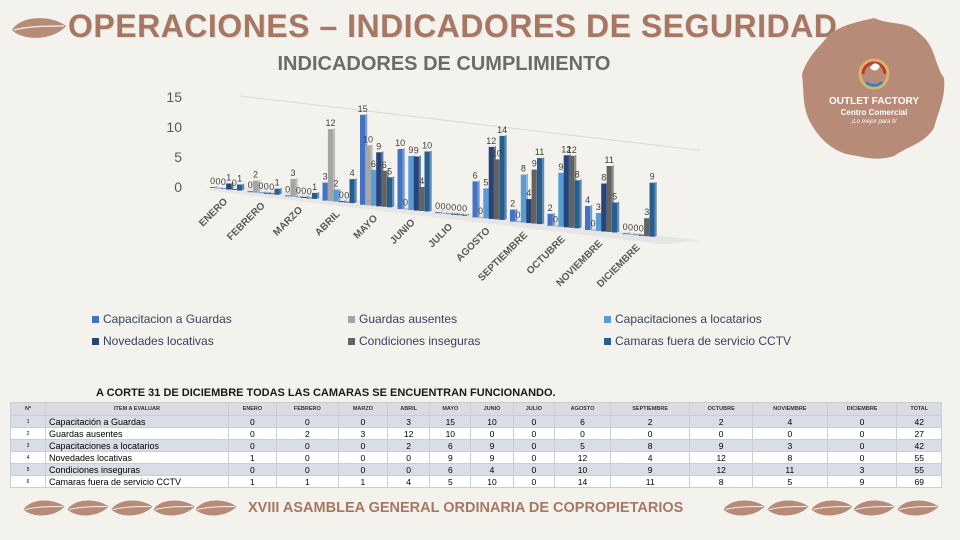 The width and height of the screenshot is (960, 540). I want to click on y-tick-label: 5, so click(178, 157).